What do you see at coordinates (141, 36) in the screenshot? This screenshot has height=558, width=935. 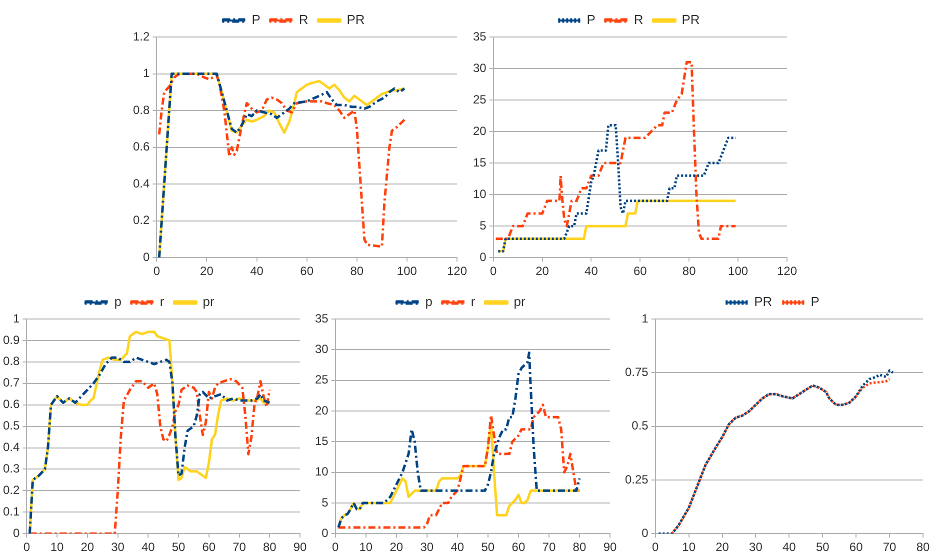 I see `y-tick-label: 1.2` at bounding box center [141, 36].